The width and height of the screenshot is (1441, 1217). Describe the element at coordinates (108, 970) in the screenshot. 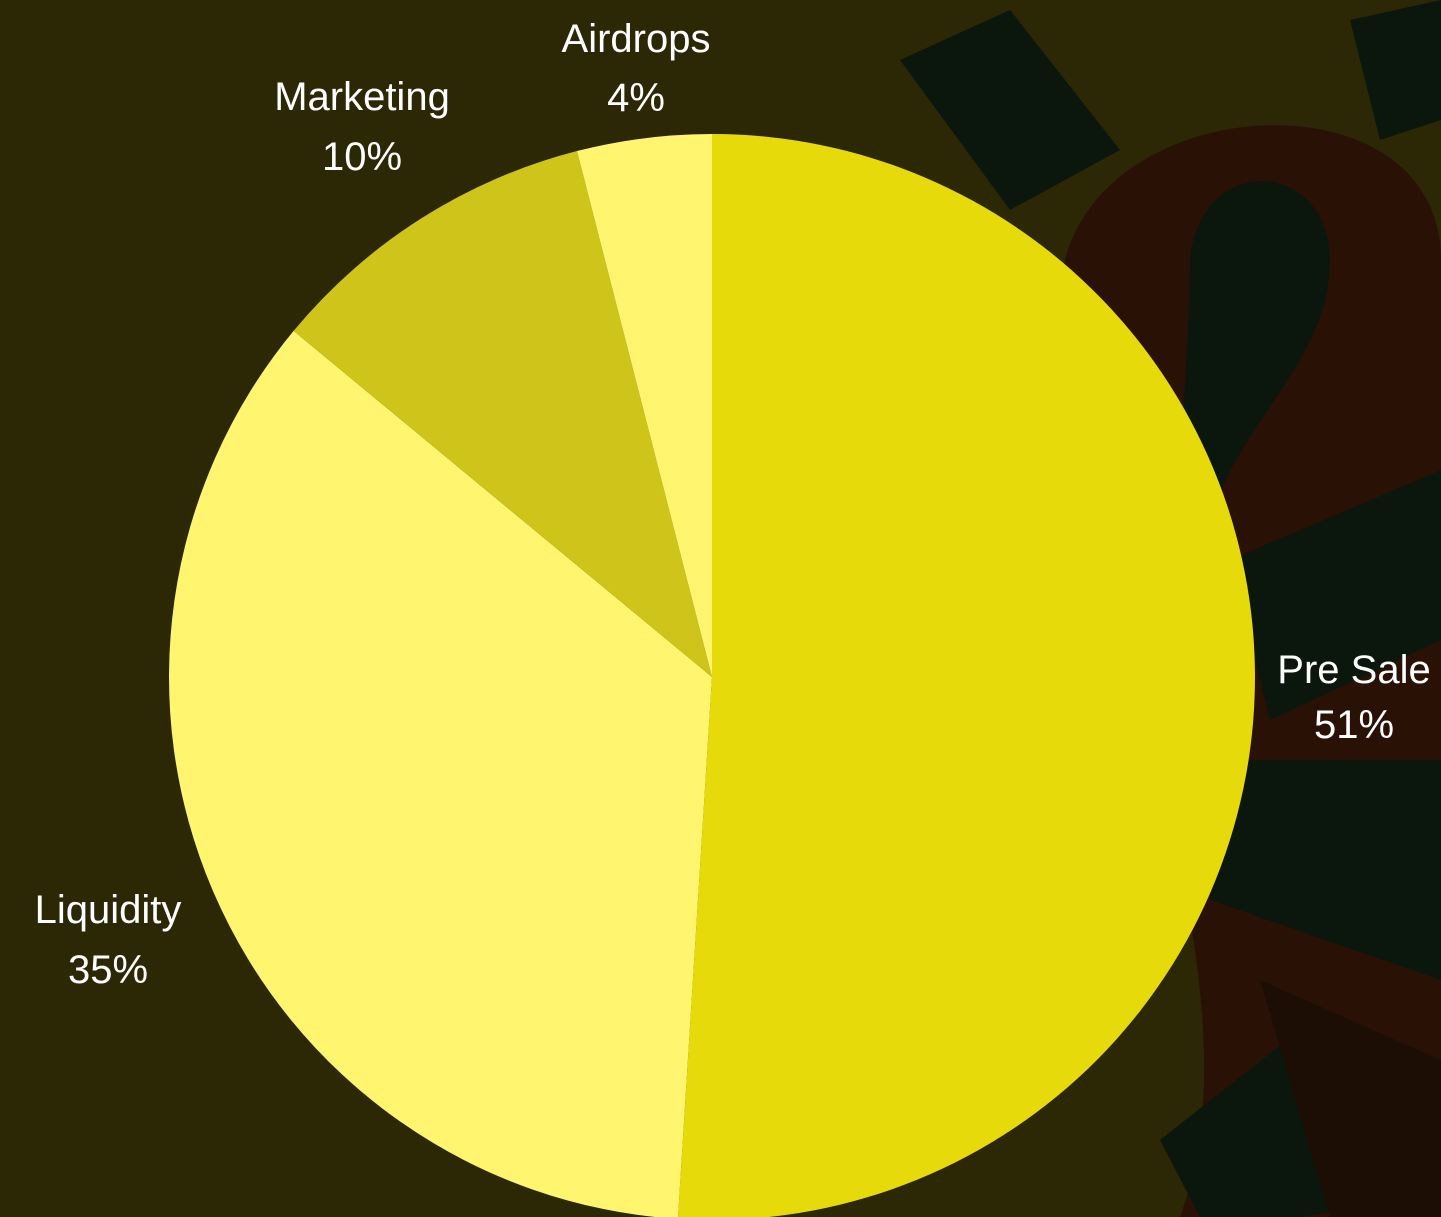

I see `slice-value-liquidity: 35%` at that location.